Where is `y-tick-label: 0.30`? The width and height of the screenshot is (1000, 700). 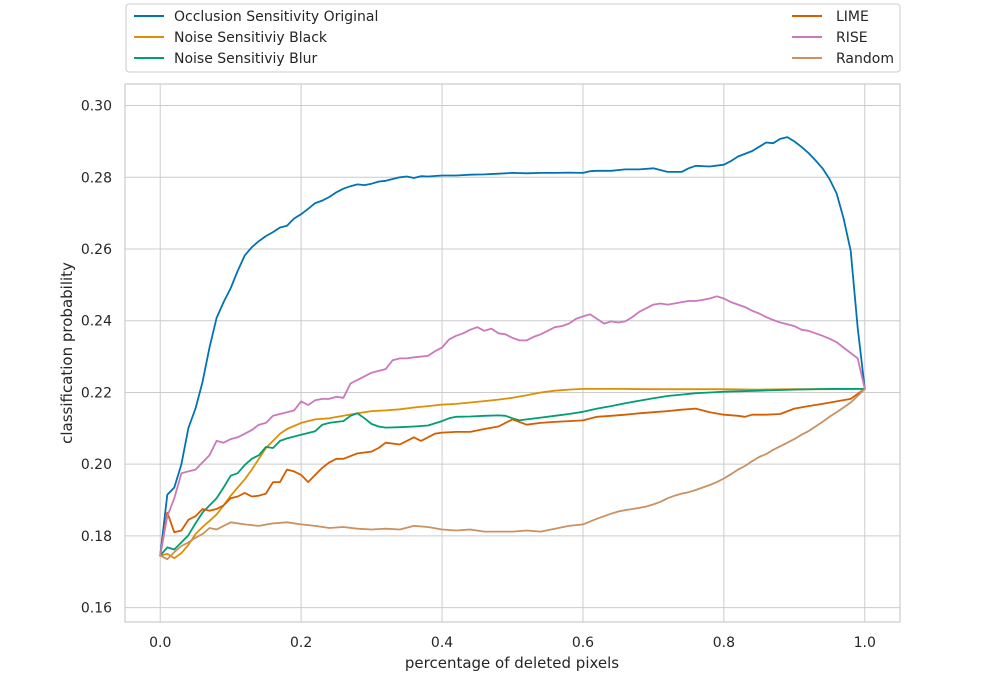 y-tick-label: 0.30 is located at coordinates (96, 107).